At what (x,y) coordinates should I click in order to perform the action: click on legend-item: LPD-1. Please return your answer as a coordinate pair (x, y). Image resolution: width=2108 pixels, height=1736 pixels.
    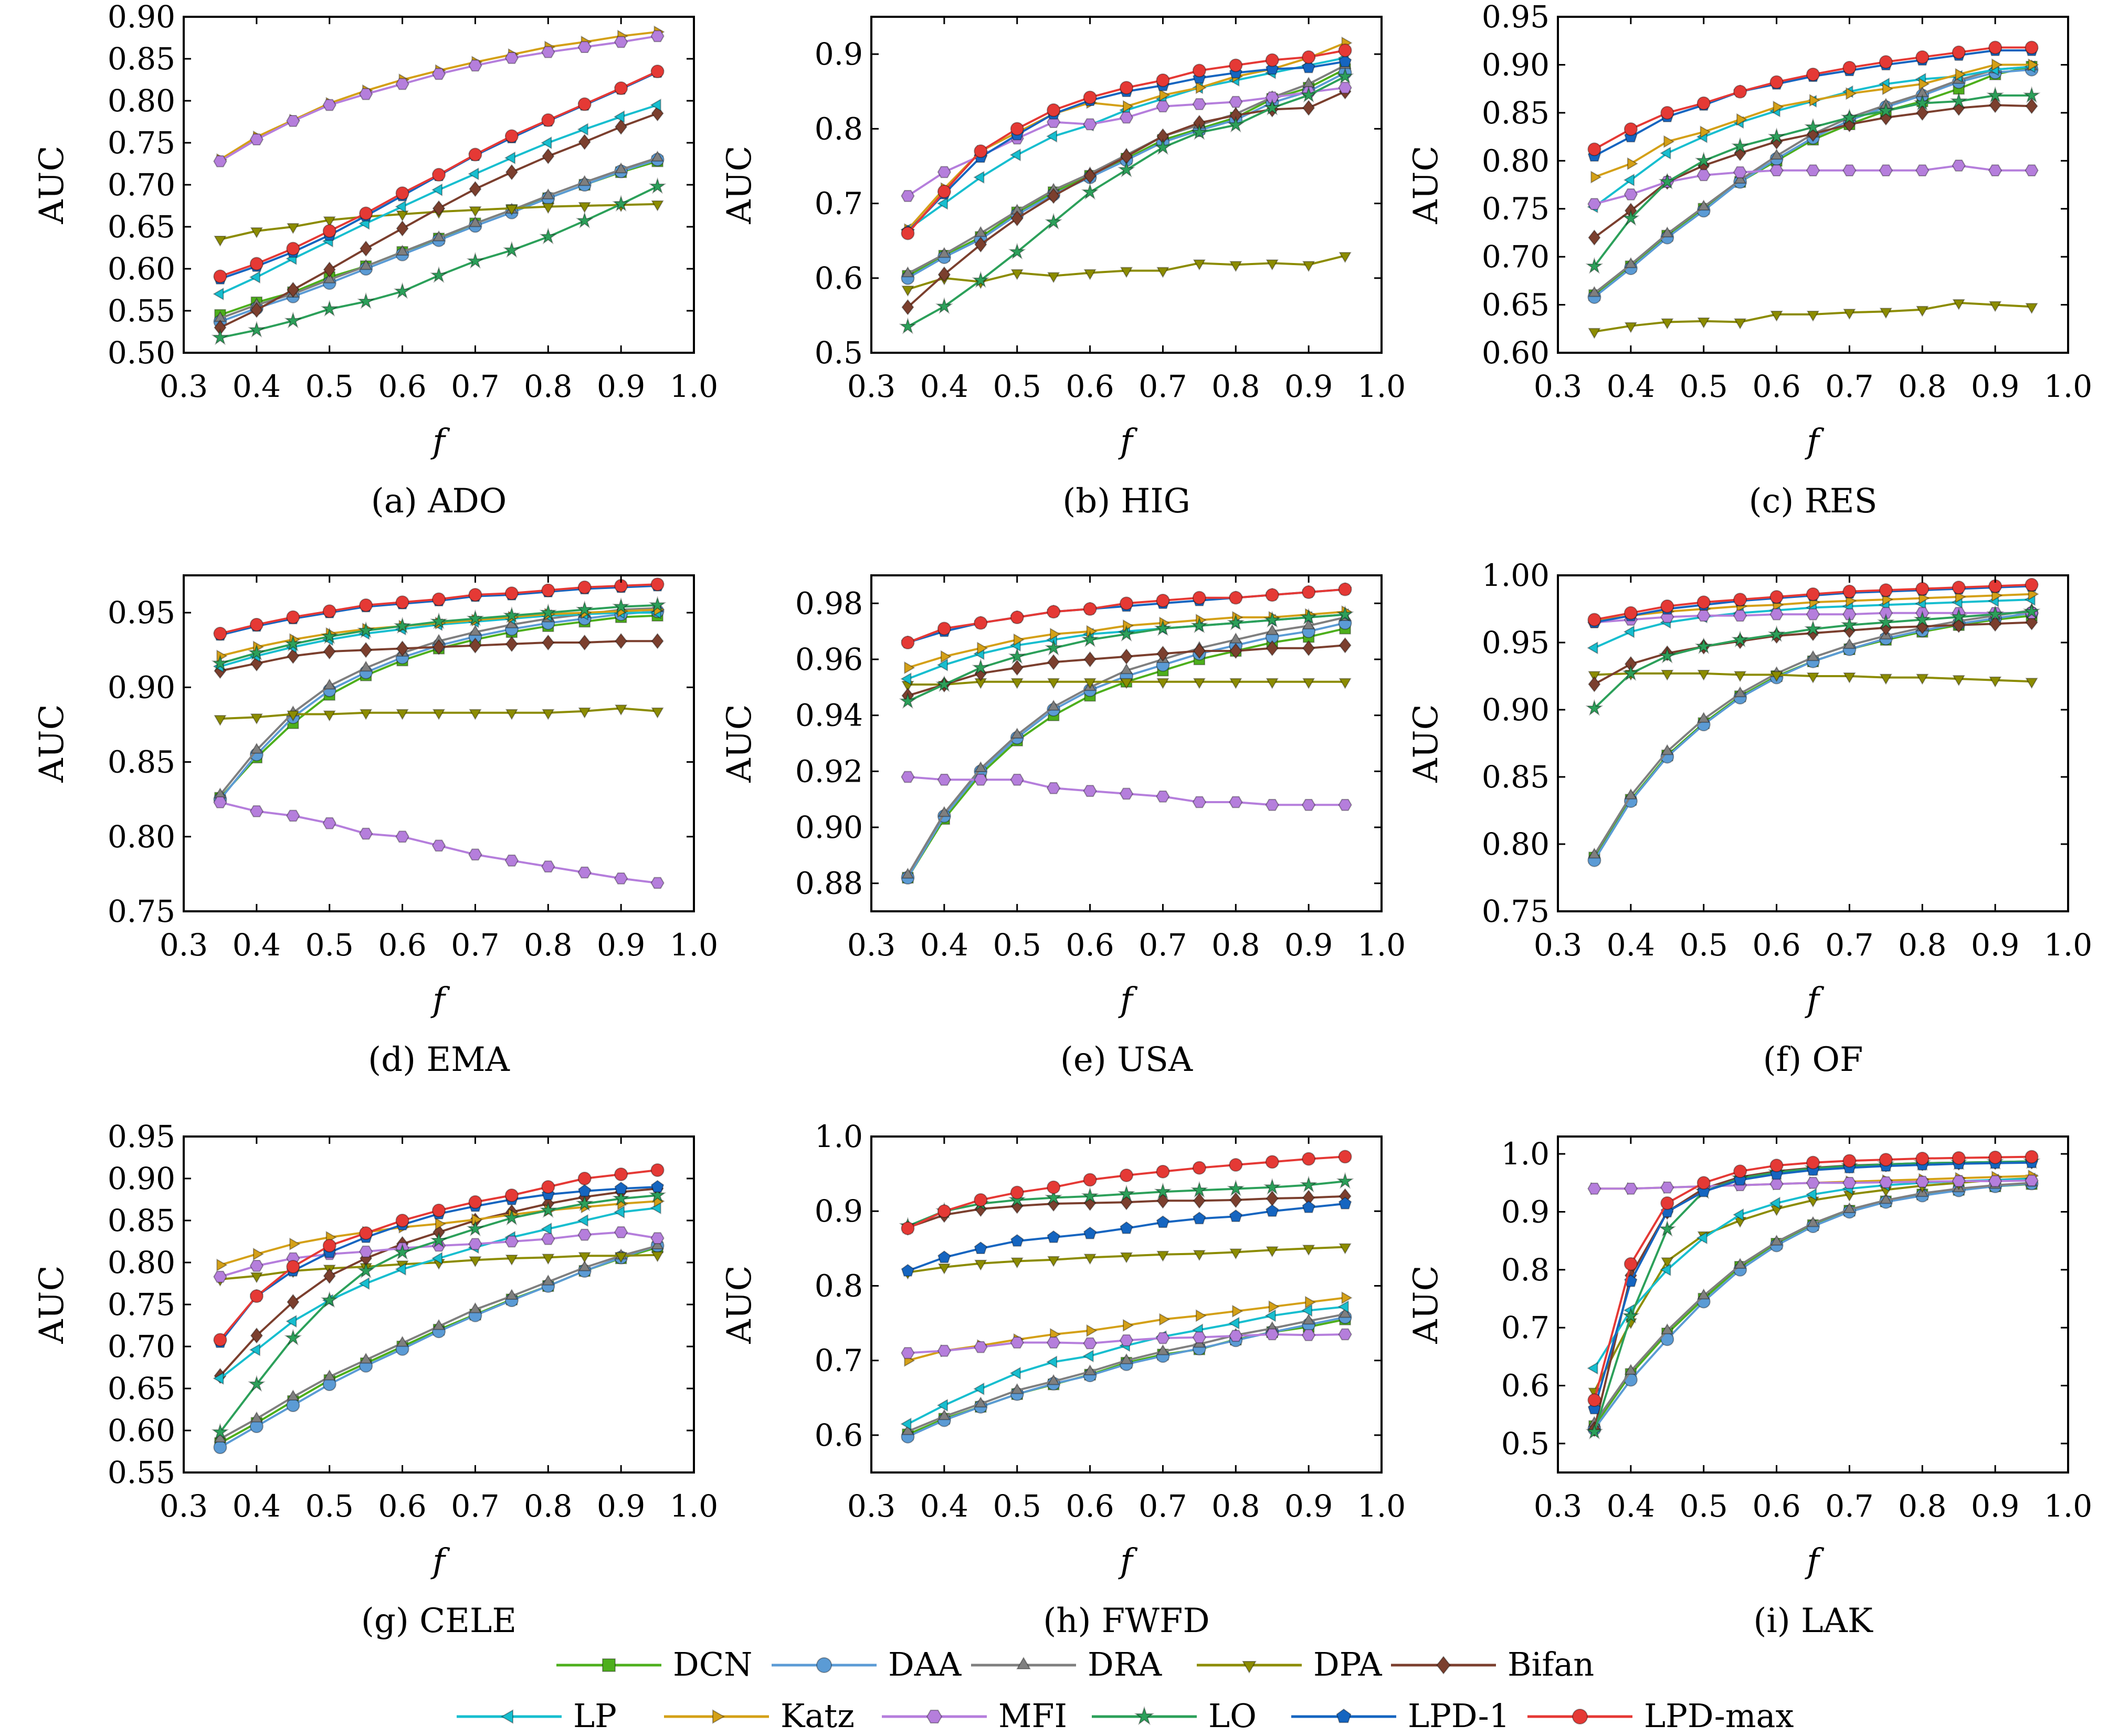
    Looking at the image, I should click on (1400, 1716).